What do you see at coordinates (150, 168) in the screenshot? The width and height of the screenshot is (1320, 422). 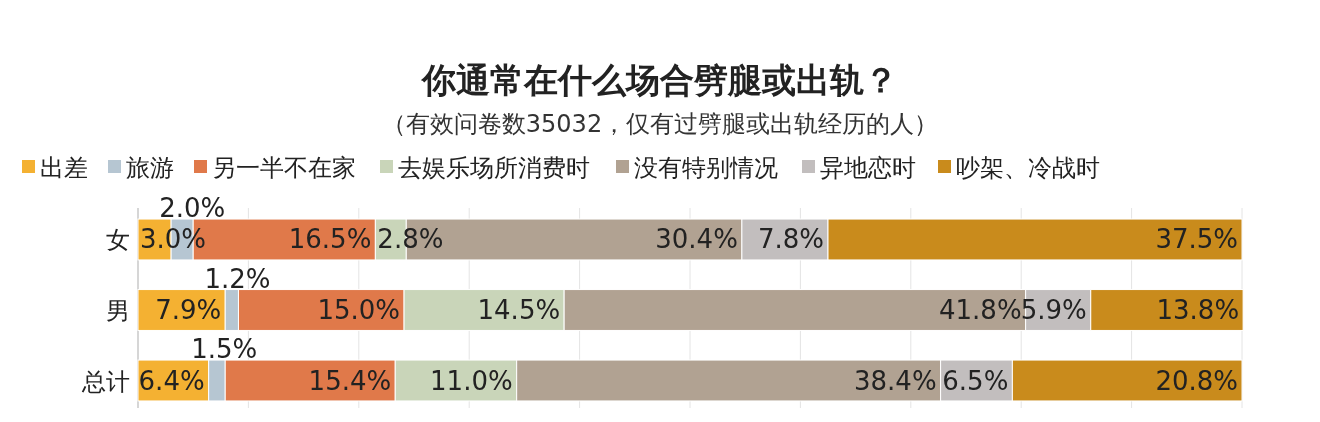 I see `legend-label: 旅游` at bounding box center [150, 168].